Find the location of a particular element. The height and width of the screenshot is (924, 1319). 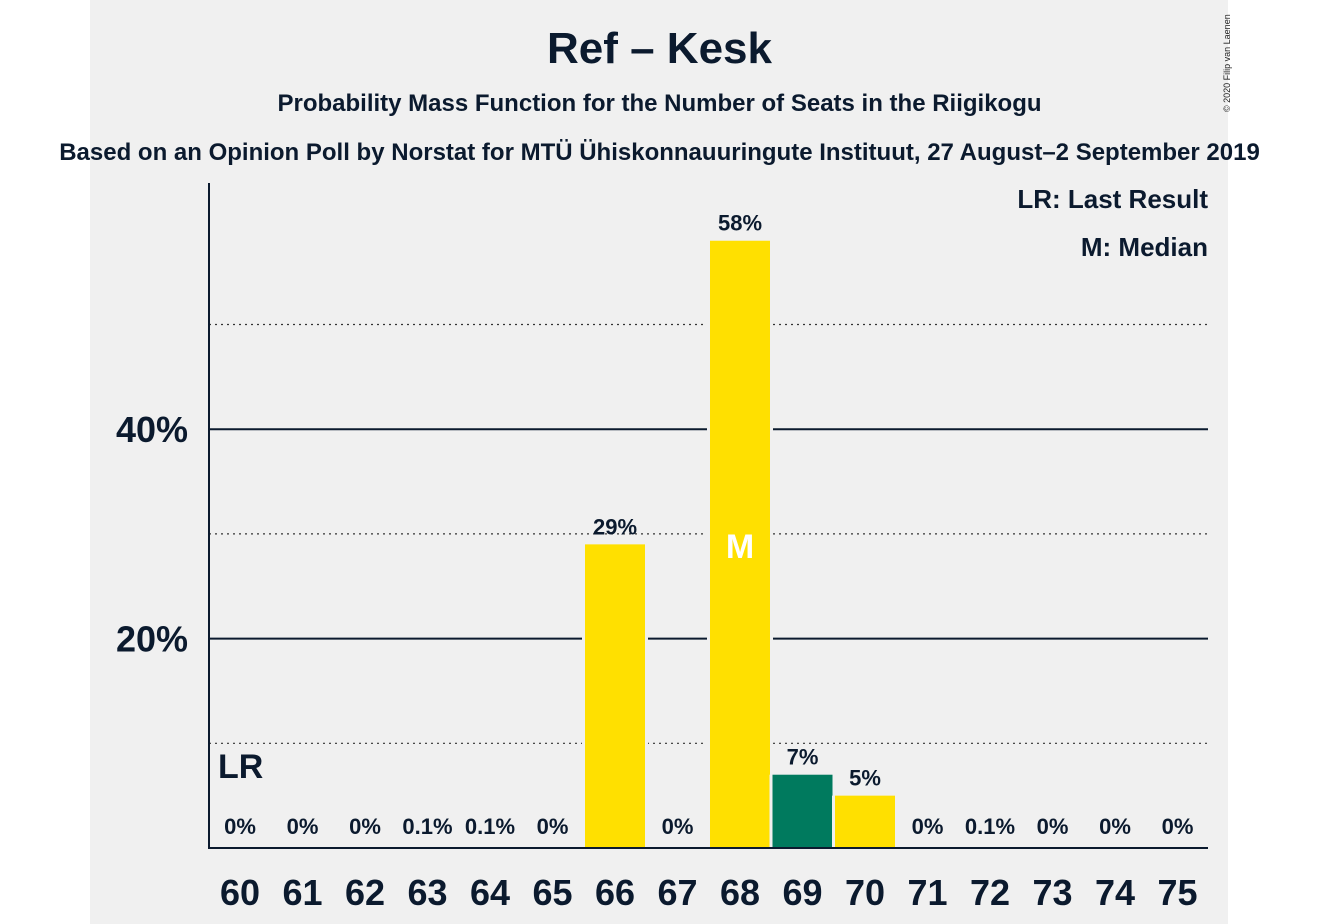

bar-value-label: 7% is located at coordinates (803, 757).